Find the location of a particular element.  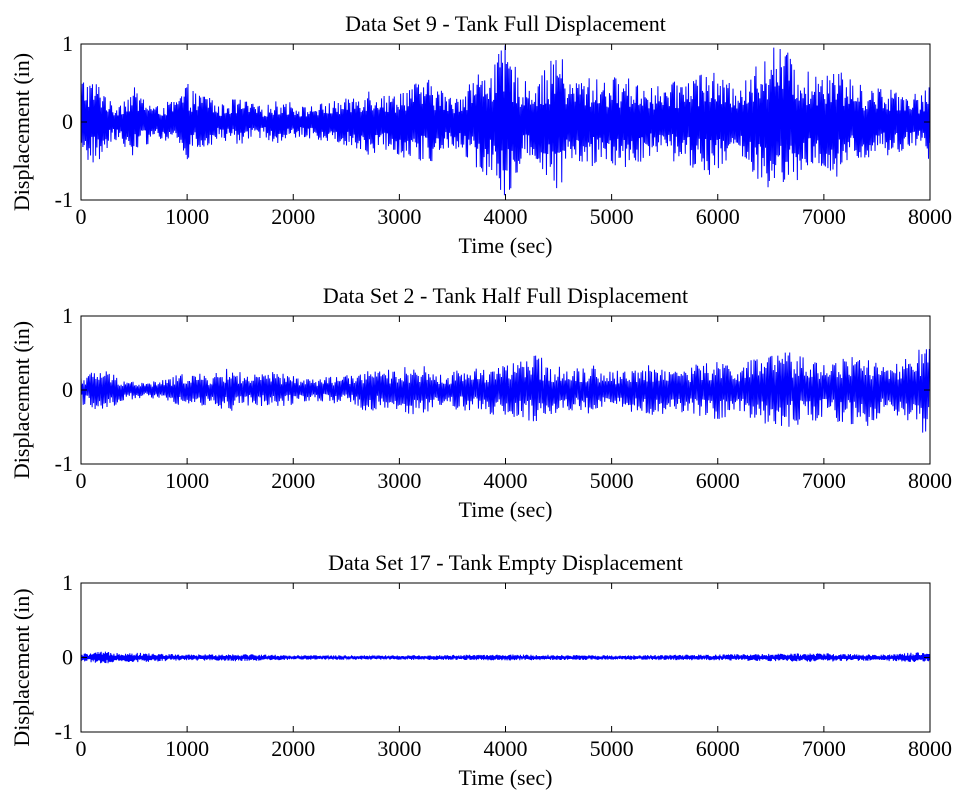

chart-title: Data Set 2 - Tank Half Full Displacement is located at coordinates (505, 295).